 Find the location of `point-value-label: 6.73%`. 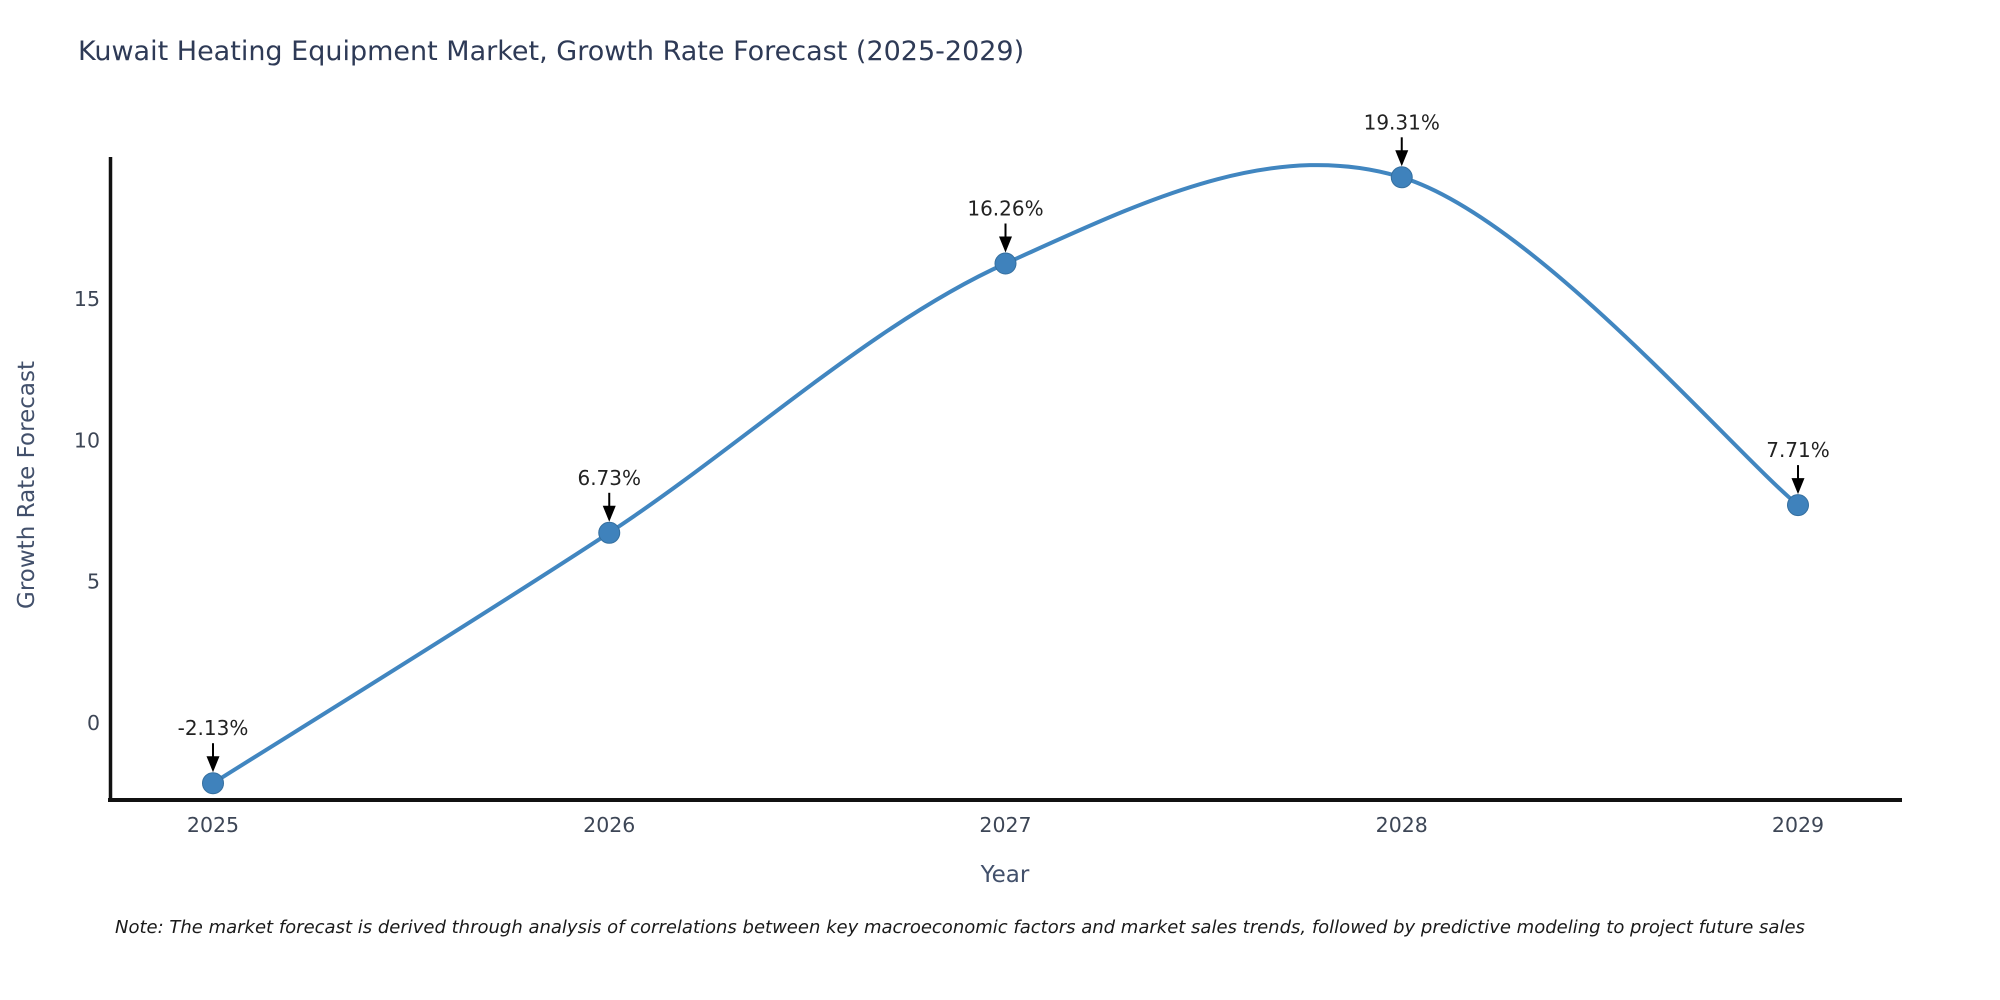

point-value-label: 6.73% is located at coordinates (609, 478).